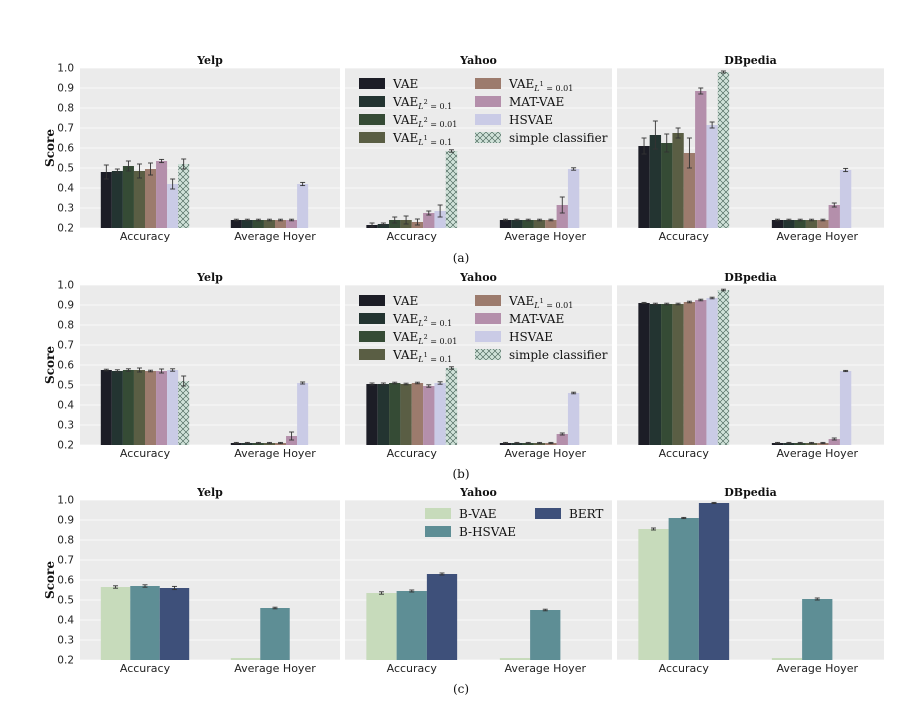 This screenshot has width=923, height=711. Describe the element at coordinates (65, 366) in the screenshot. I see `y-tick-label: 0.6` at that location.